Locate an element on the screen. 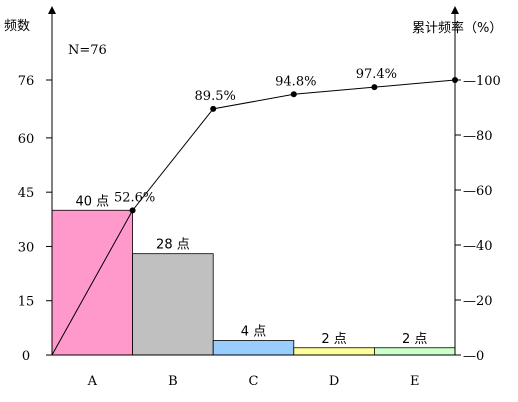 This screenshot has width=518, height=402. category-label: A is located at coordinates (92, 381).